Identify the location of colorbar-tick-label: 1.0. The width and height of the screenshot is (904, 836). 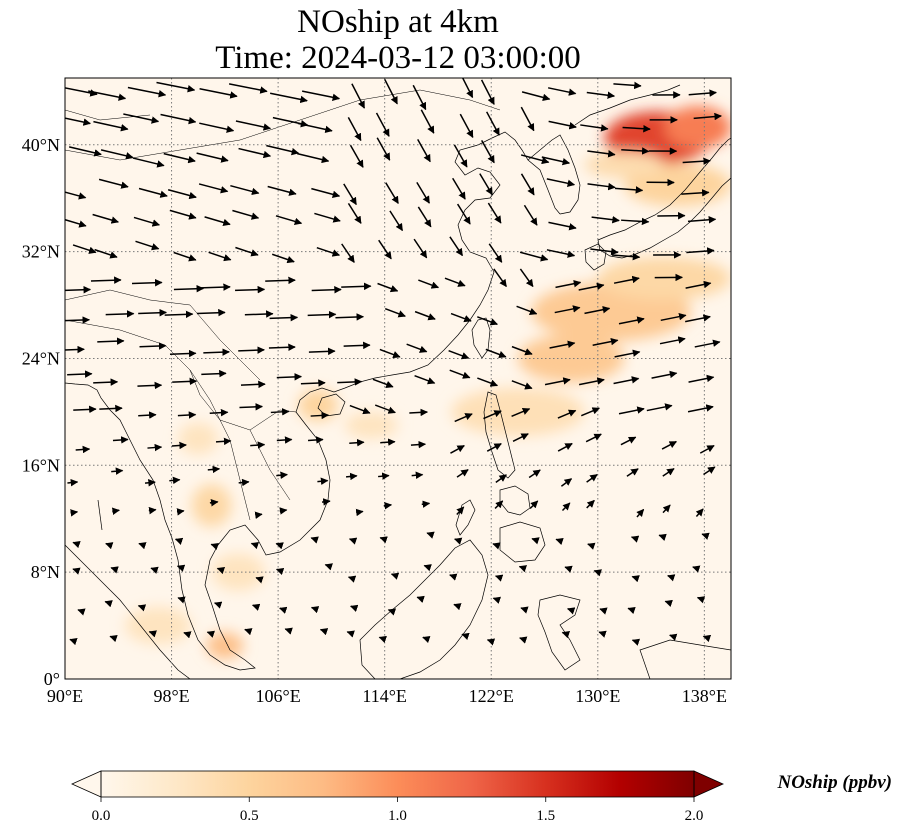
(397, 816).